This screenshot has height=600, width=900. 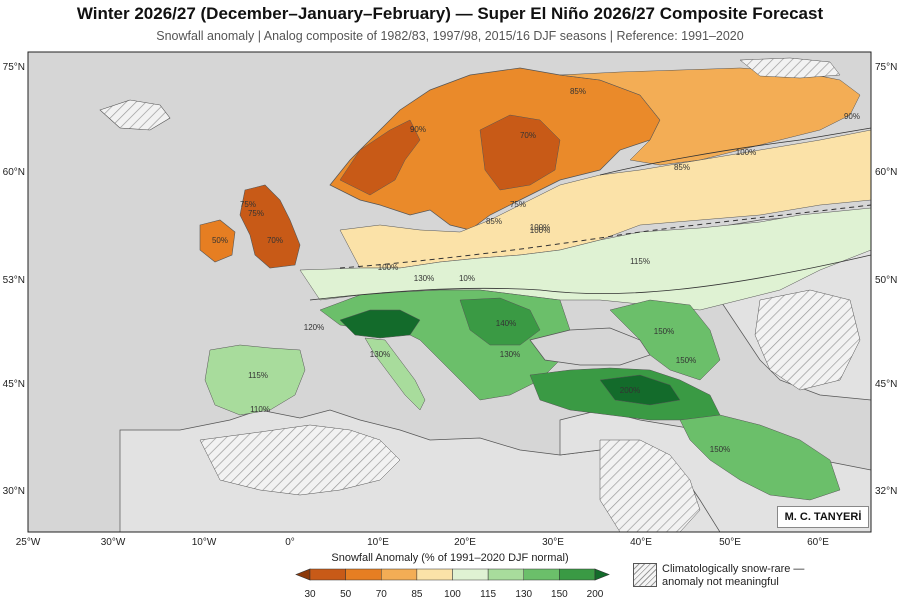 I want to click on finland-region, so click(x=520, y=152).